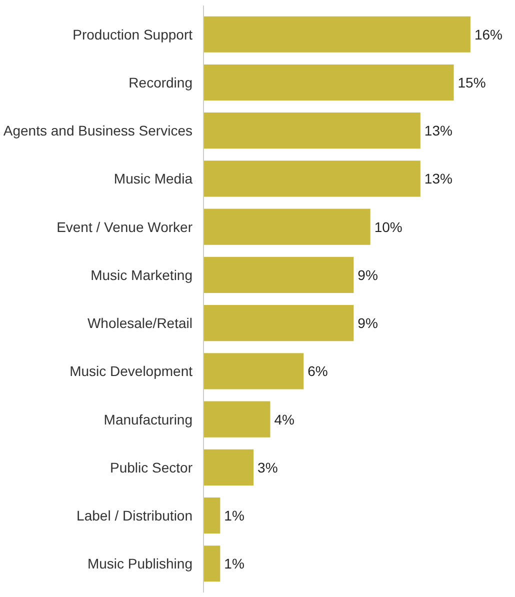 This screenshot has height=597, width=515. What do you see at coordinates (472, 82) in the screenshot?
I see `data-label: 15%` at bounding box center [472, 82].